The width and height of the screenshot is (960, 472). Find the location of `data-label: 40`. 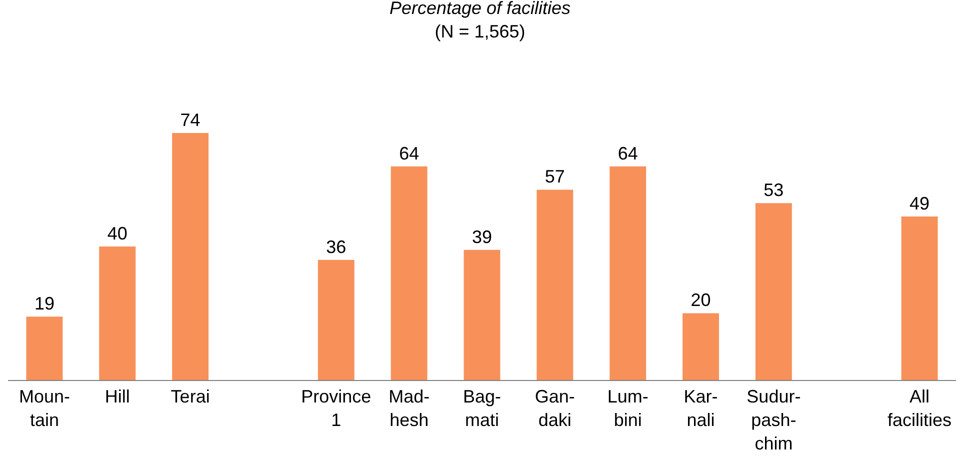

data-label: 40 is located at coordinates (117, 233).